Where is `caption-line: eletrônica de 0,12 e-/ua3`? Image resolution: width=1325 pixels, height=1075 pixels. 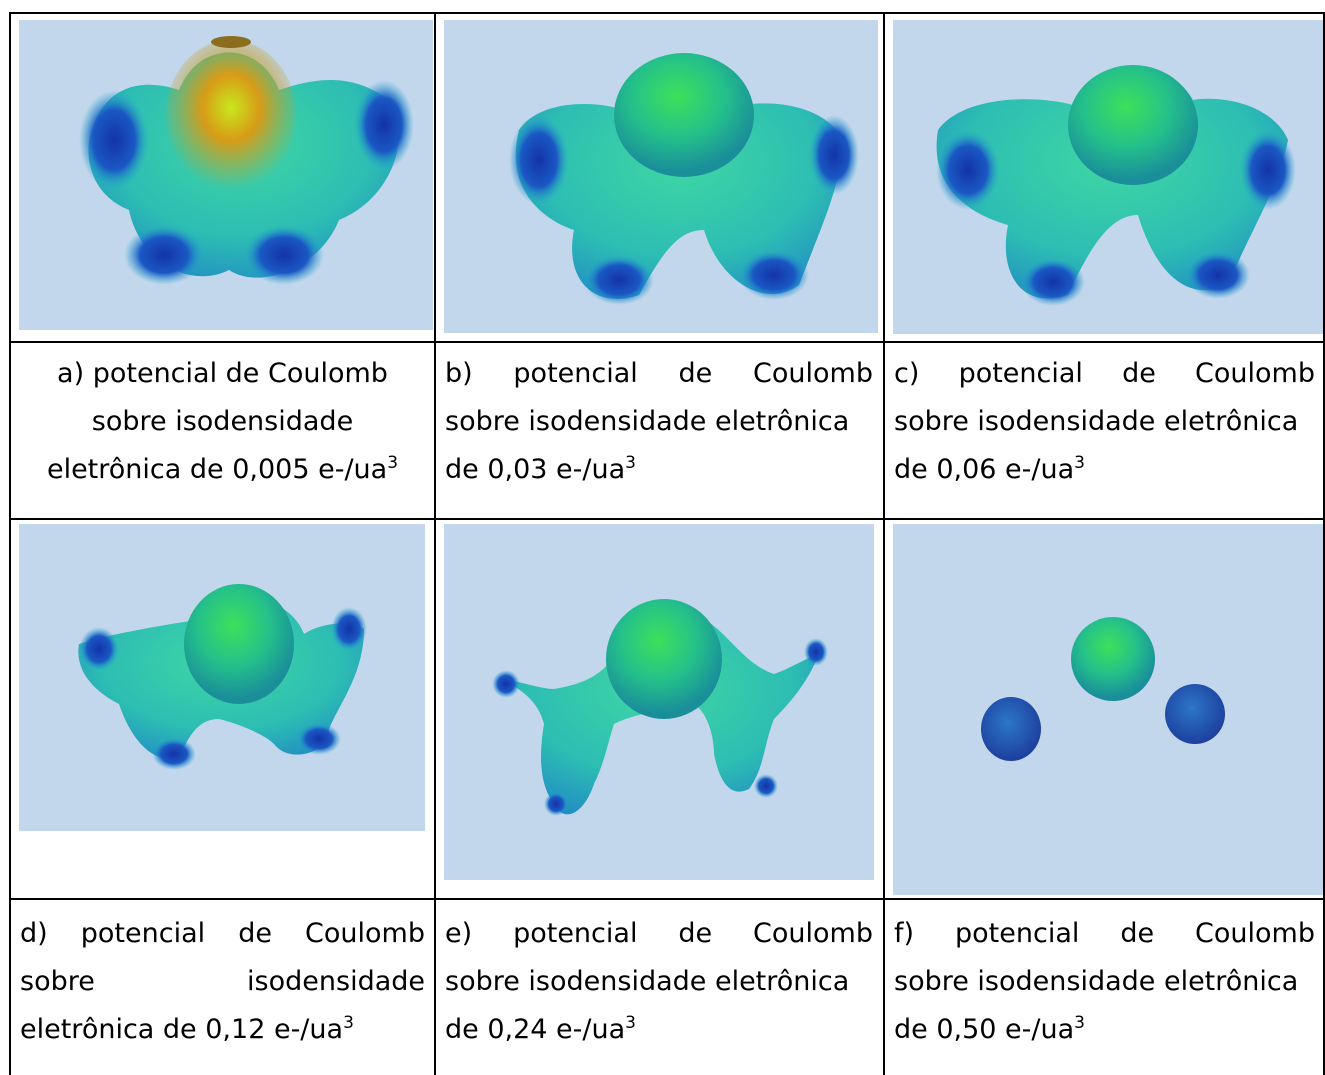
caption-line: eletrônica de 0,12 e-/ua3 is located at coordinates (222, 1030).